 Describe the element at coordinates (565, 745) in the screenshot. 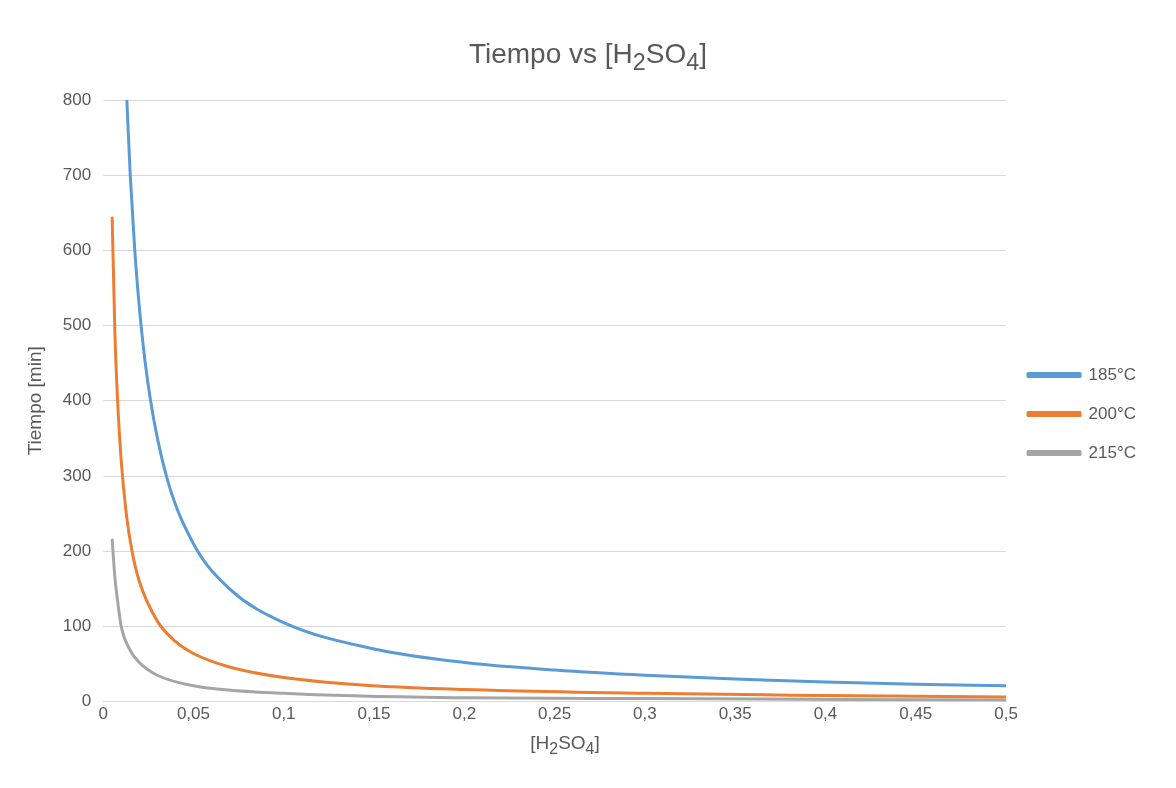

I see `x-axis-title: [H$_{2}$SO$_{4}$]` at that location.